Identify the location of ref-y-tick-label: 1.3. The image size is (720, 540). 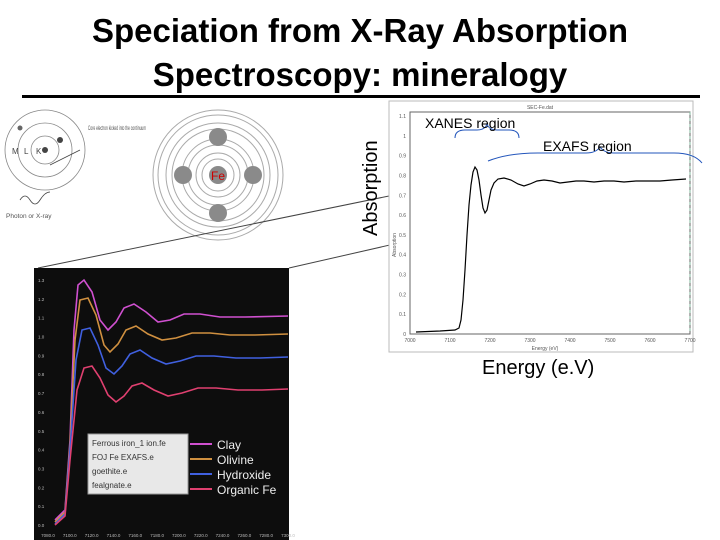
(41, 280).